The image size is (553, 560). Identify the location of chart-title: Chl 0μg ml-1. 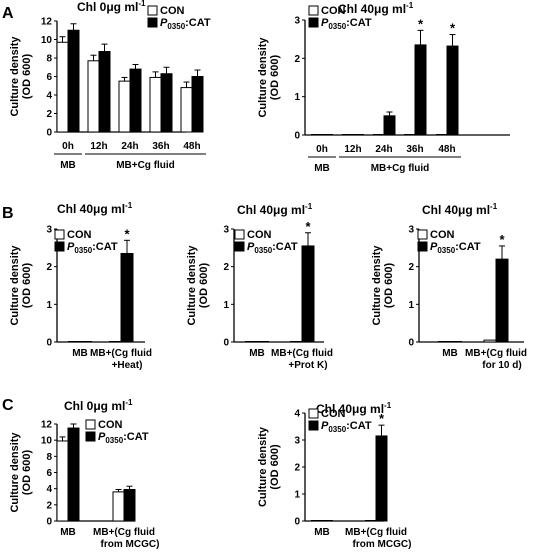
(98, 405).